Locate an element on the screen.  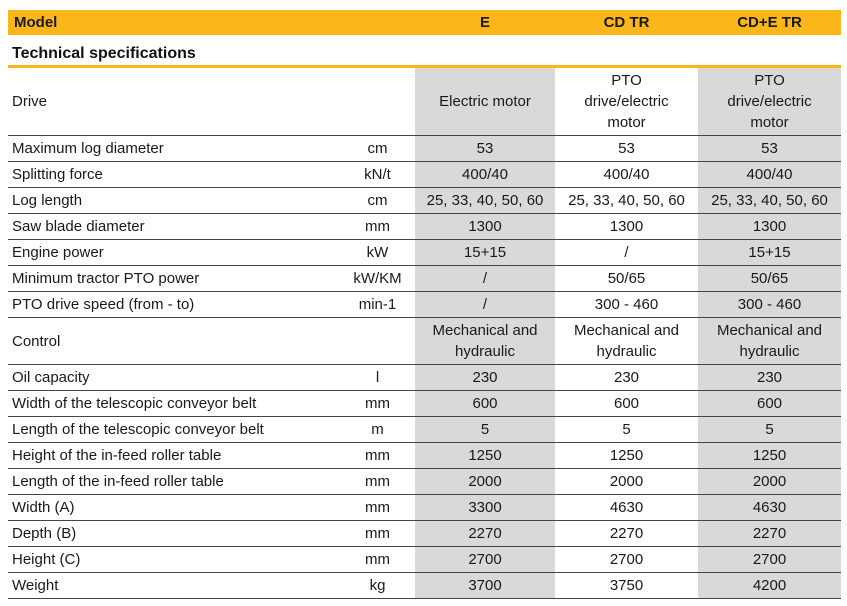
table-row: Height (C) mm 2700 2700 2700 is located at coordinates (424, 559).